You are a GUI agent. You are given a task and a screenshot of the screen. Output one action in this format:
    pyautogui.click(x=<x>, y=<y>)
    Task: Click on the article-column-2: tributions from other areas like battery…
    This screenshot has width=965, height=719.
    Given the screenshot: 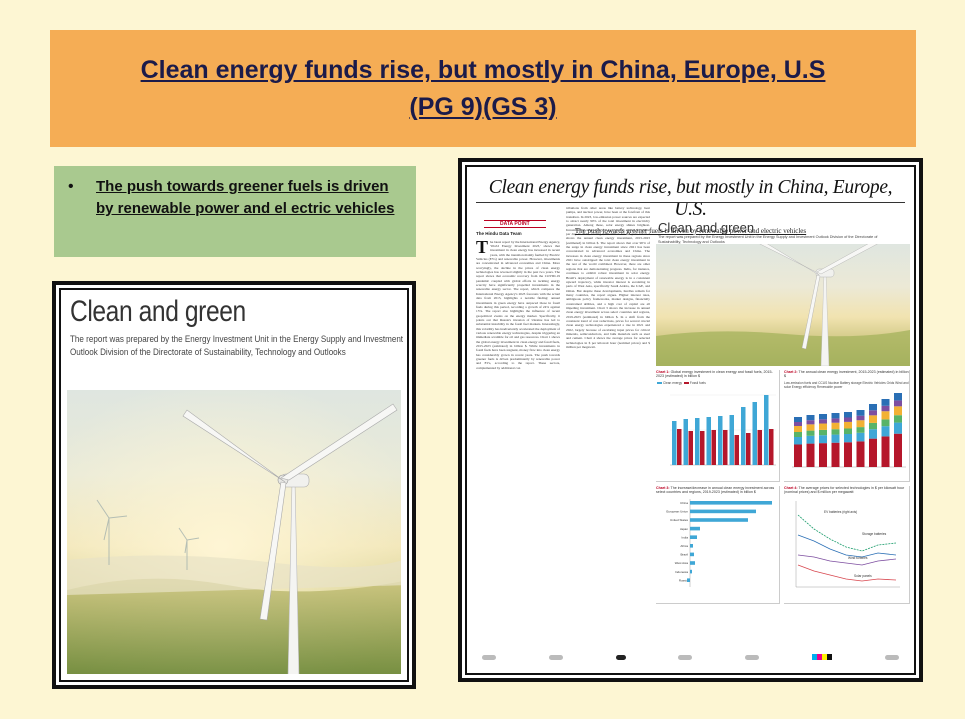 What is the action you would take?
    pyautogui.click(x=608, y=398)
    